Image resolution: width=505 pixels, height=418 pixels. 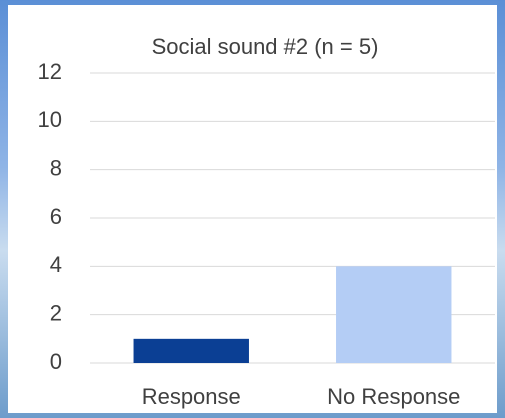 What do you see at coordinates (56, 216) in the screenshot?
I see `y-tick-label: 6` at bounding box center [56, 216].